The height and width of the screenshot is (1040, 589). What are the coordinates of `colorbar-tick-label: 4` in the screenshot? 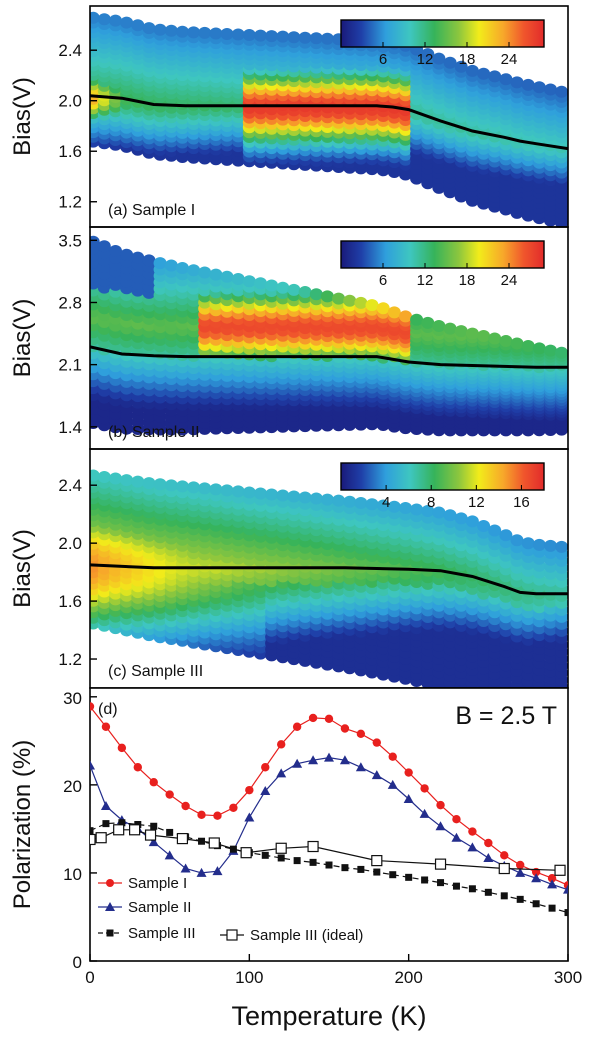 It's located at (386, 502).